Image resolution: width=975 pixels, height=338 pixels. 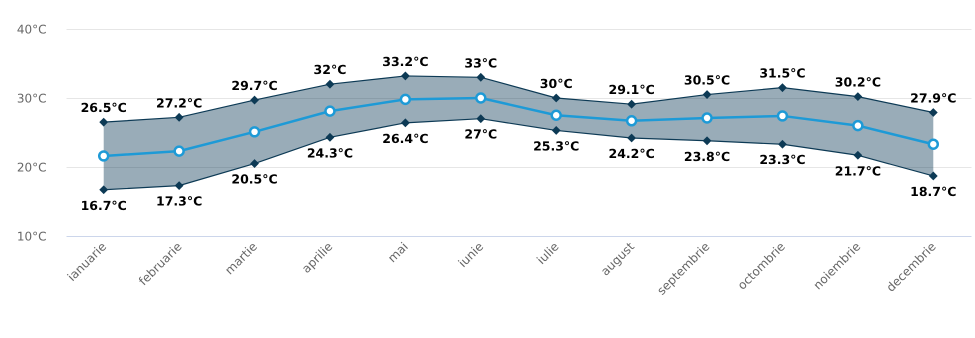 I want to click on data-label: 33°C, so click(x=481, y=62).